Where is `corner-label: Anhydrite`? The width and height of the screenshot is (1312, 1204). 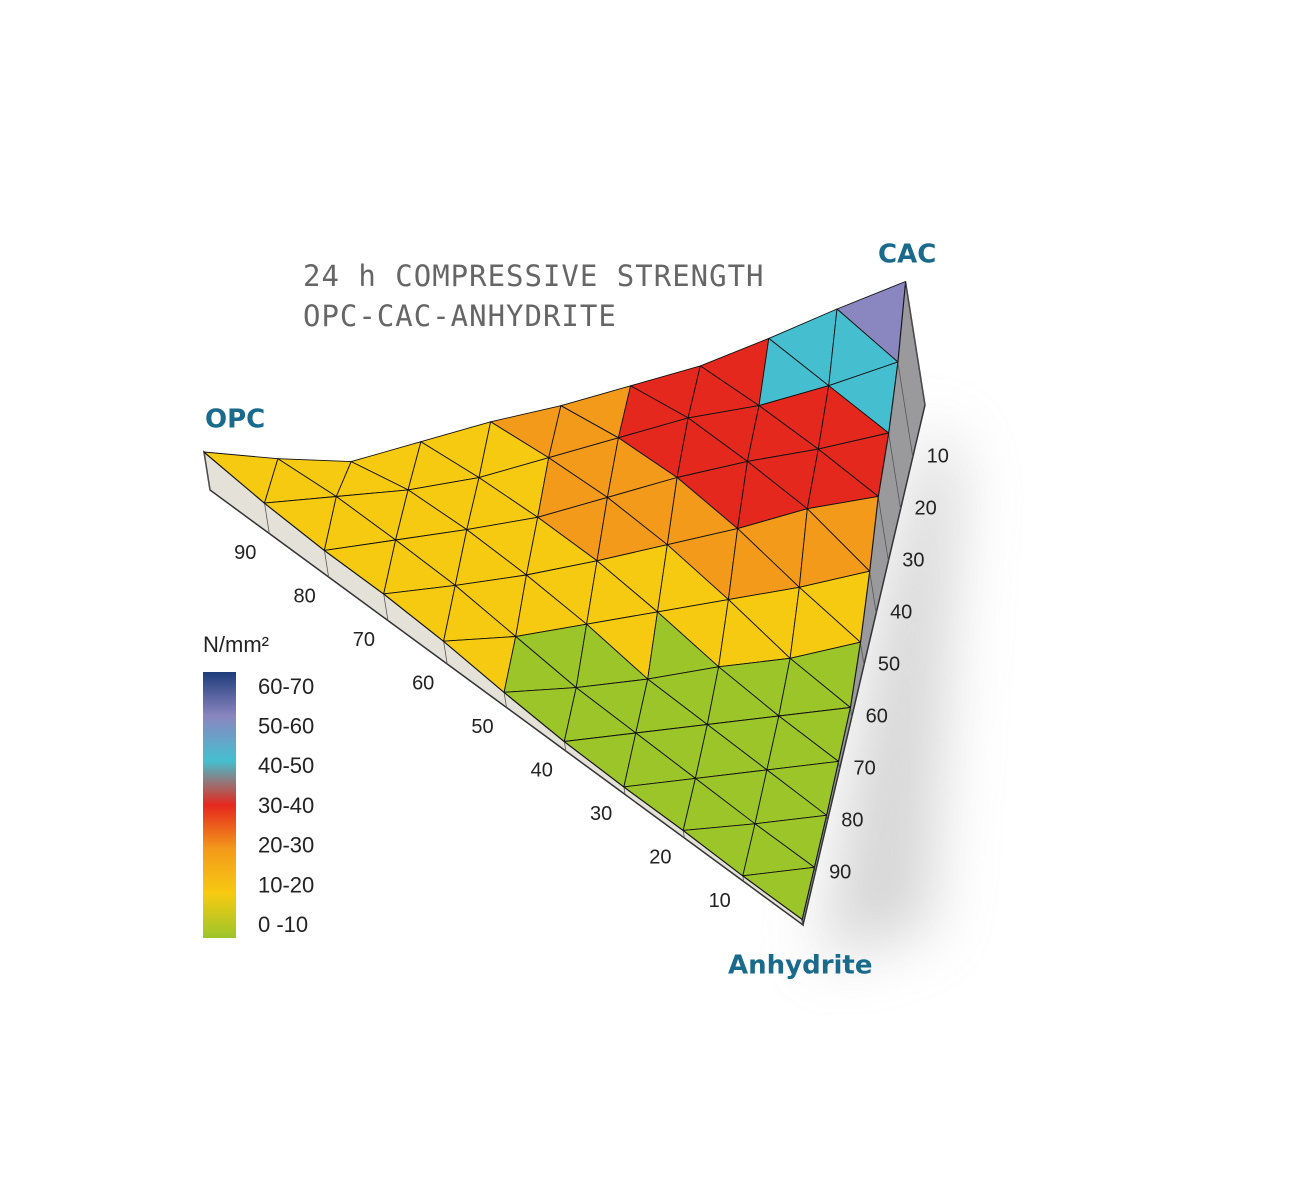 corner-label: Anhydrite is located at coordinates (800, 966).